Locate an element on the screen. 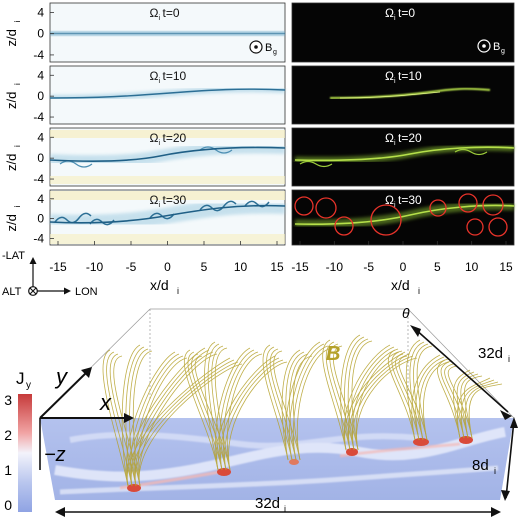  colorbar-tick-label: 3 is located at coordinates (8, 400).